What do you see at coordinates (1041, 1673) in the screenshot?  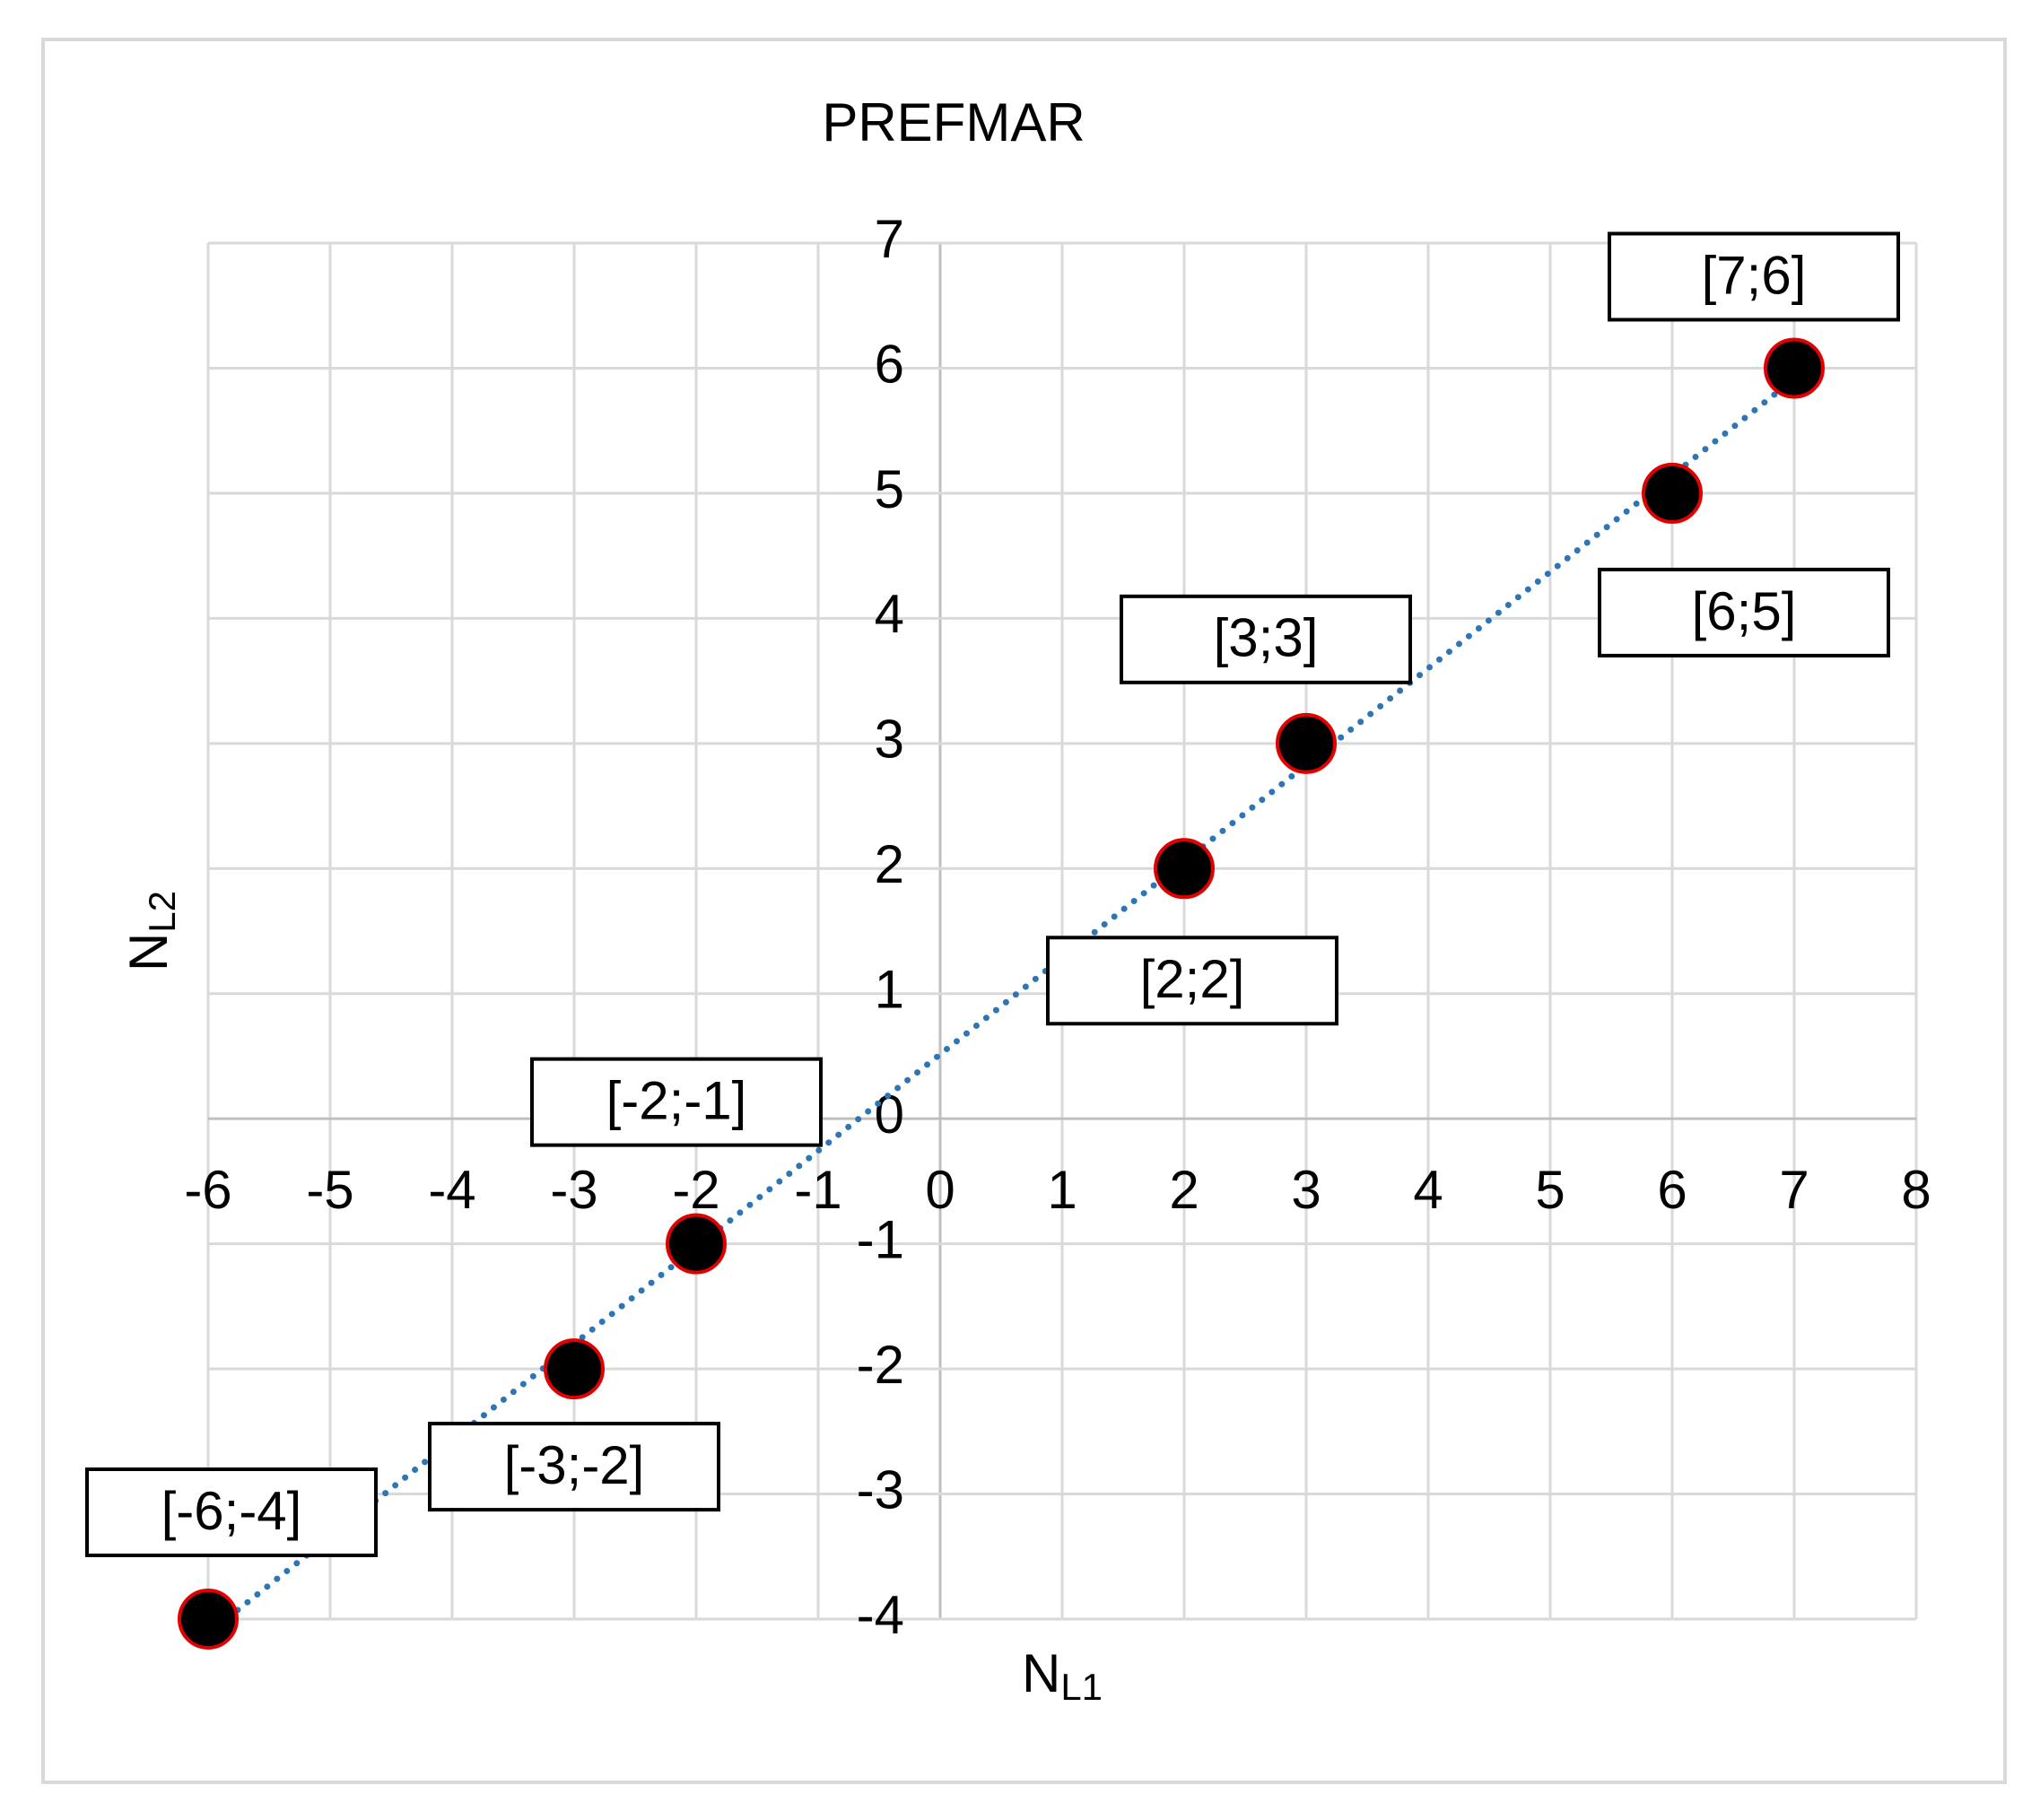 I see `x-axis-title-main: N` at bounding box center [1041, 1673].